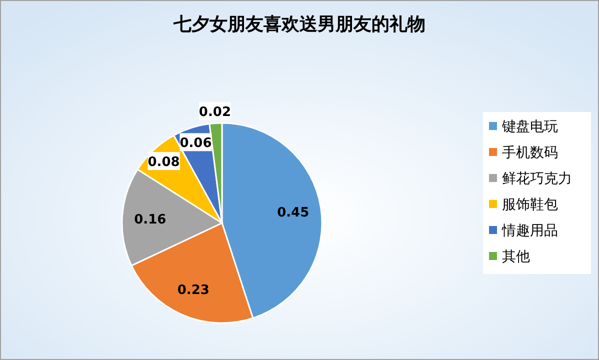  Describe the element at coordinates (150, 220) in the screenshot. I see `data-label: 0.16` at that location.